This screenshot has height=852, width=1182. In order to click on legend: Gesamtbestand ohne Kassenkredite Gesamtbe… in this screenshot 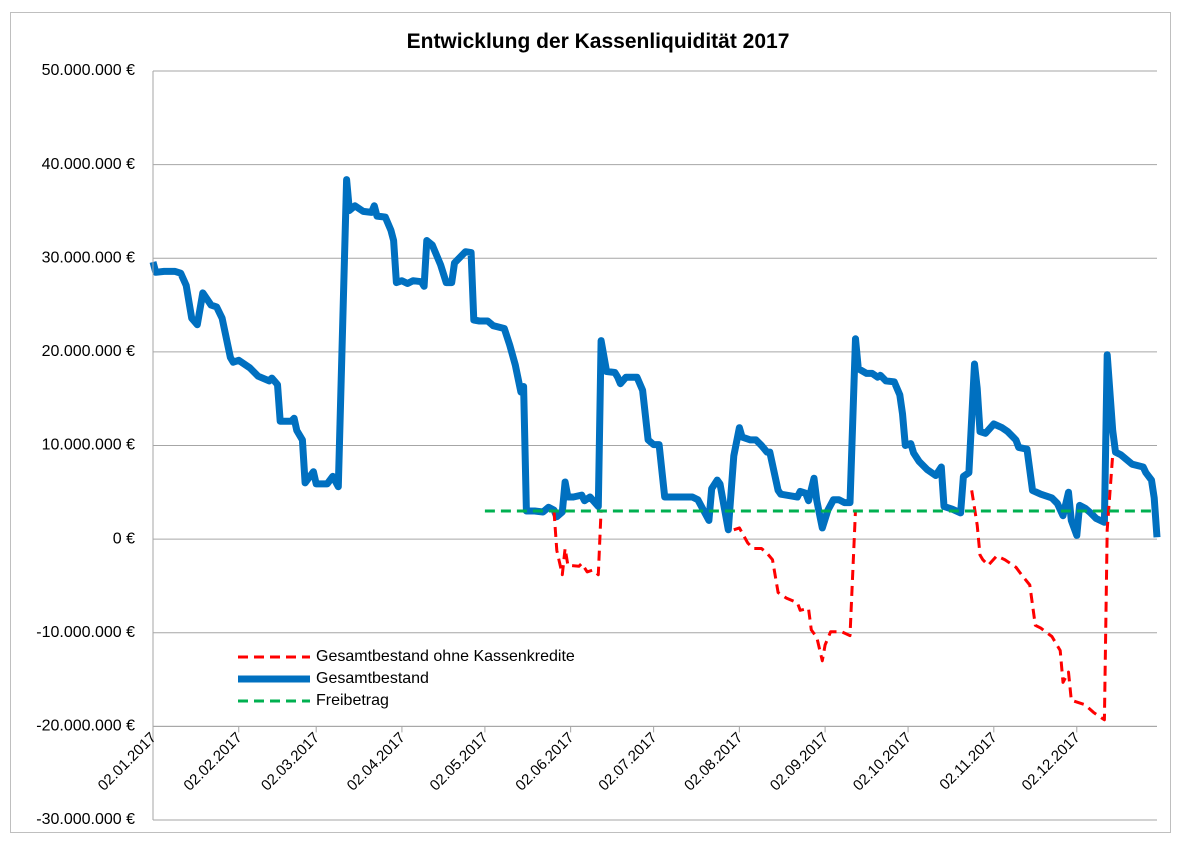, I will do `click(406, 678)`.